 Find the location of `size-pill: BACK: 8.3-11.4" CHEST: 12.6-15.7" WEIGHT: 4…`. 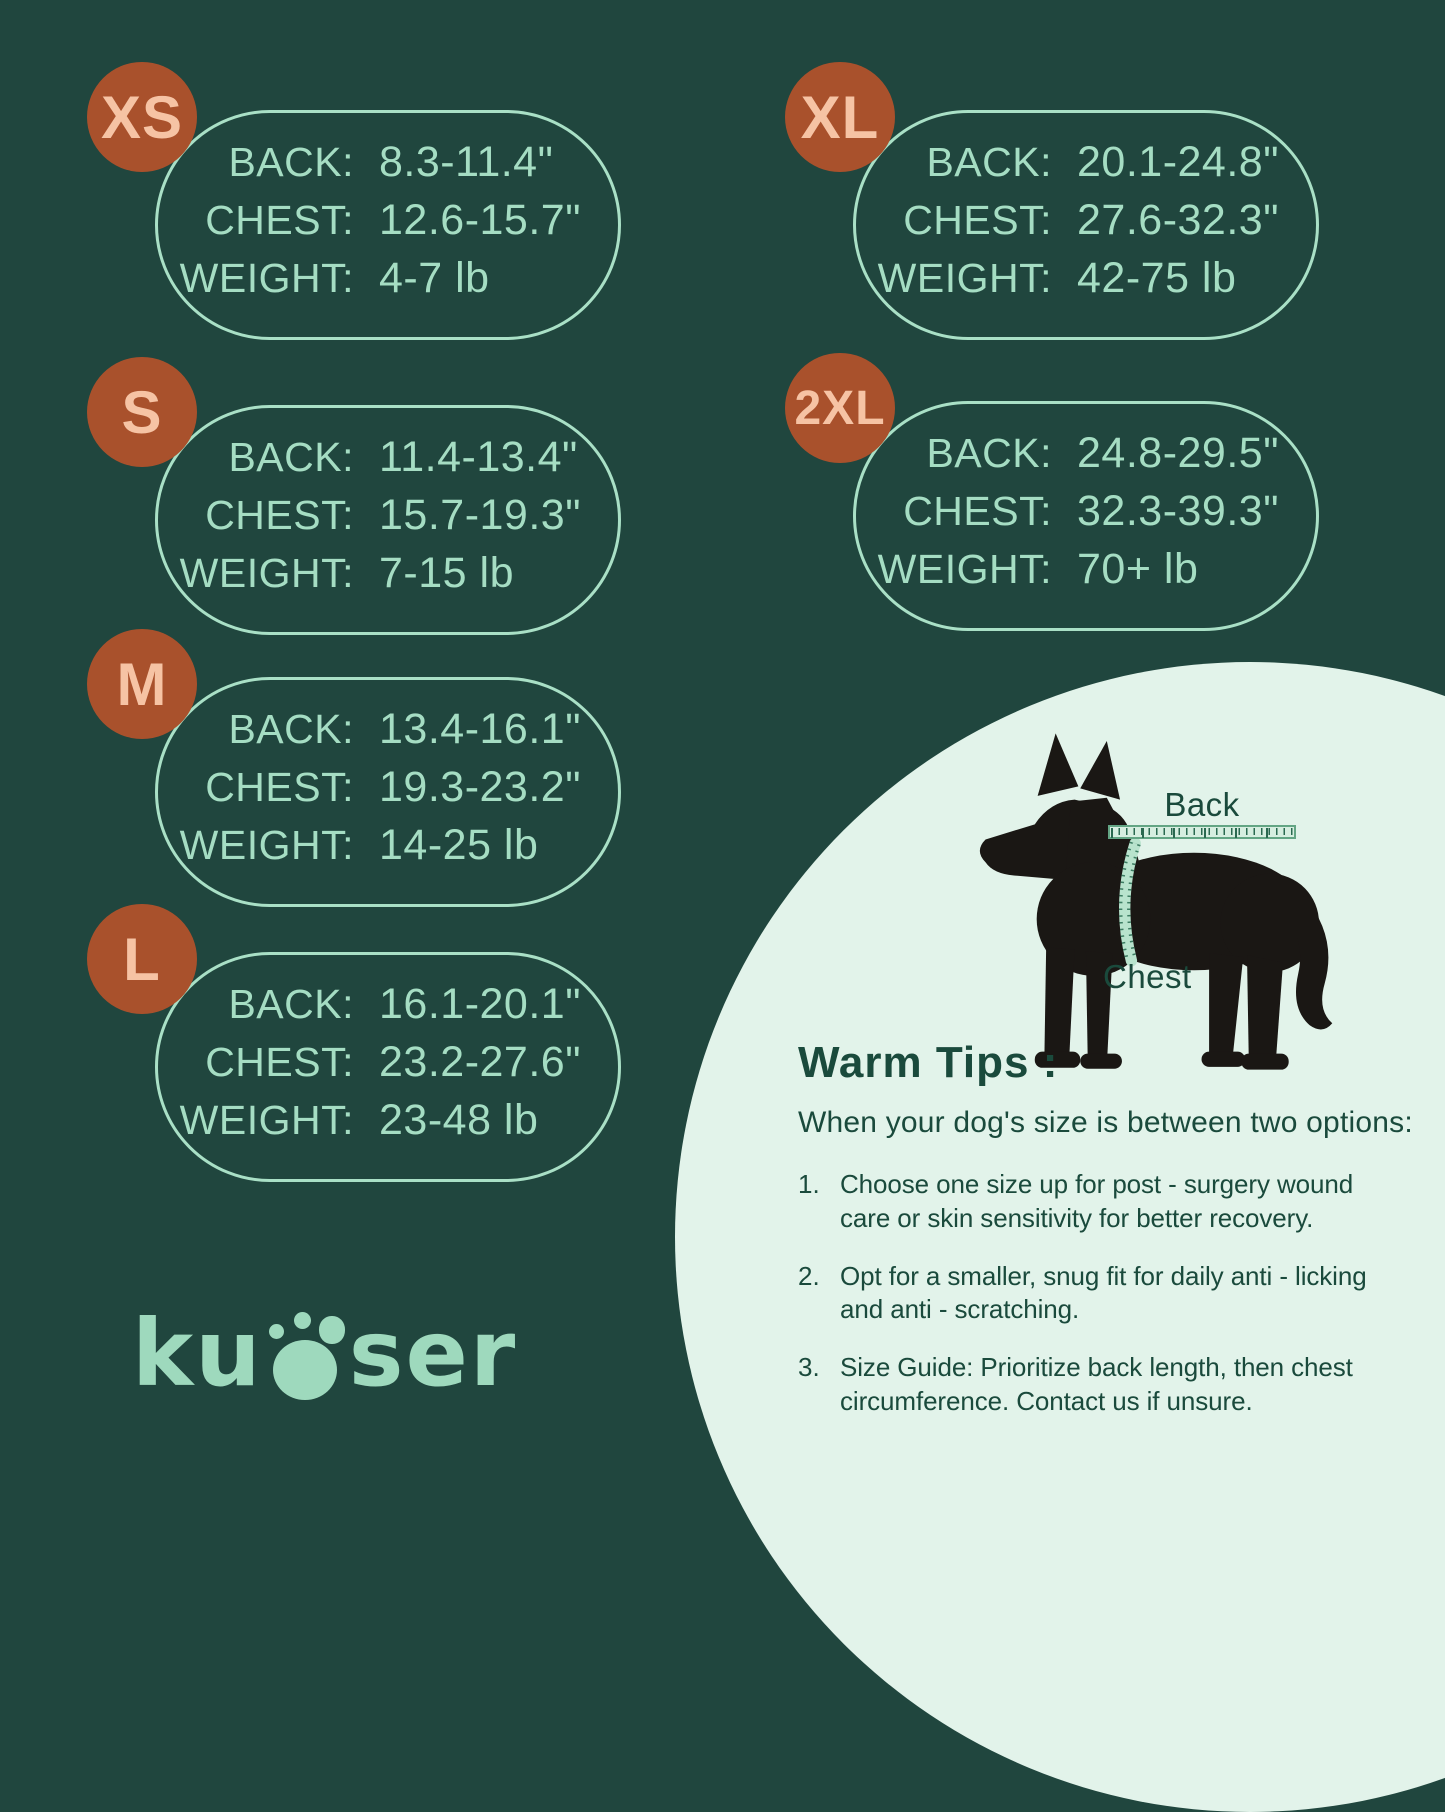

size-pill: BACK: 8.3-11.4" CHEST: 12.6-15.7" WEIGHT: 4… is located at coordinates (388, 225).